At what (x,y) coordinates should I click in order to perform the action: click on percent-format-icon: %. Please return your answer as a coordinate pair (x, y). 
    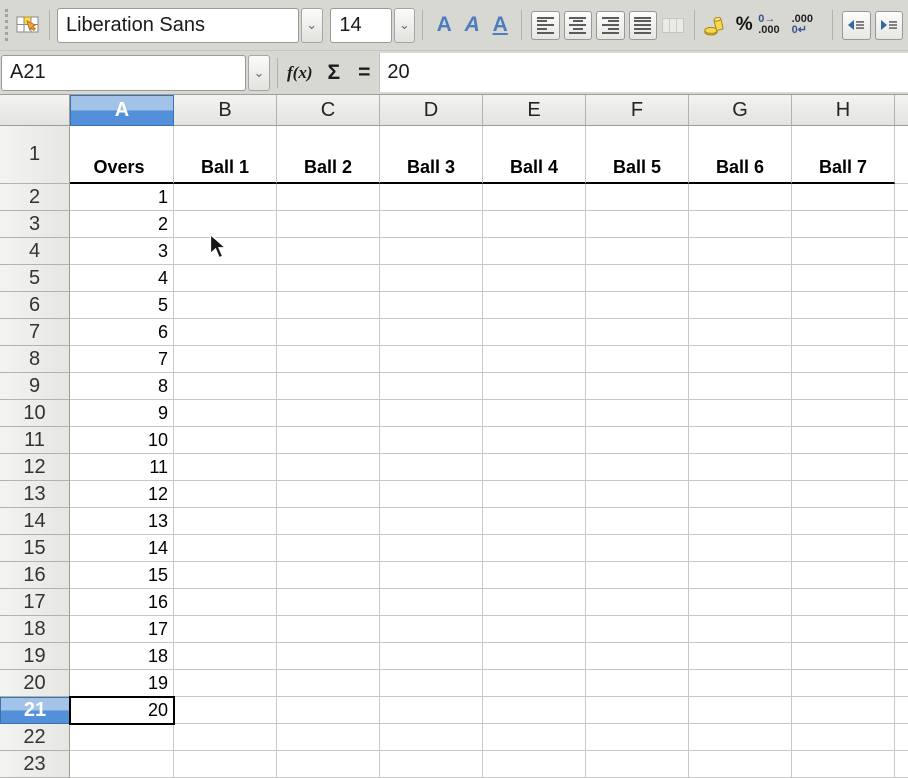
    Looking at the image, I should click on (744, 24).